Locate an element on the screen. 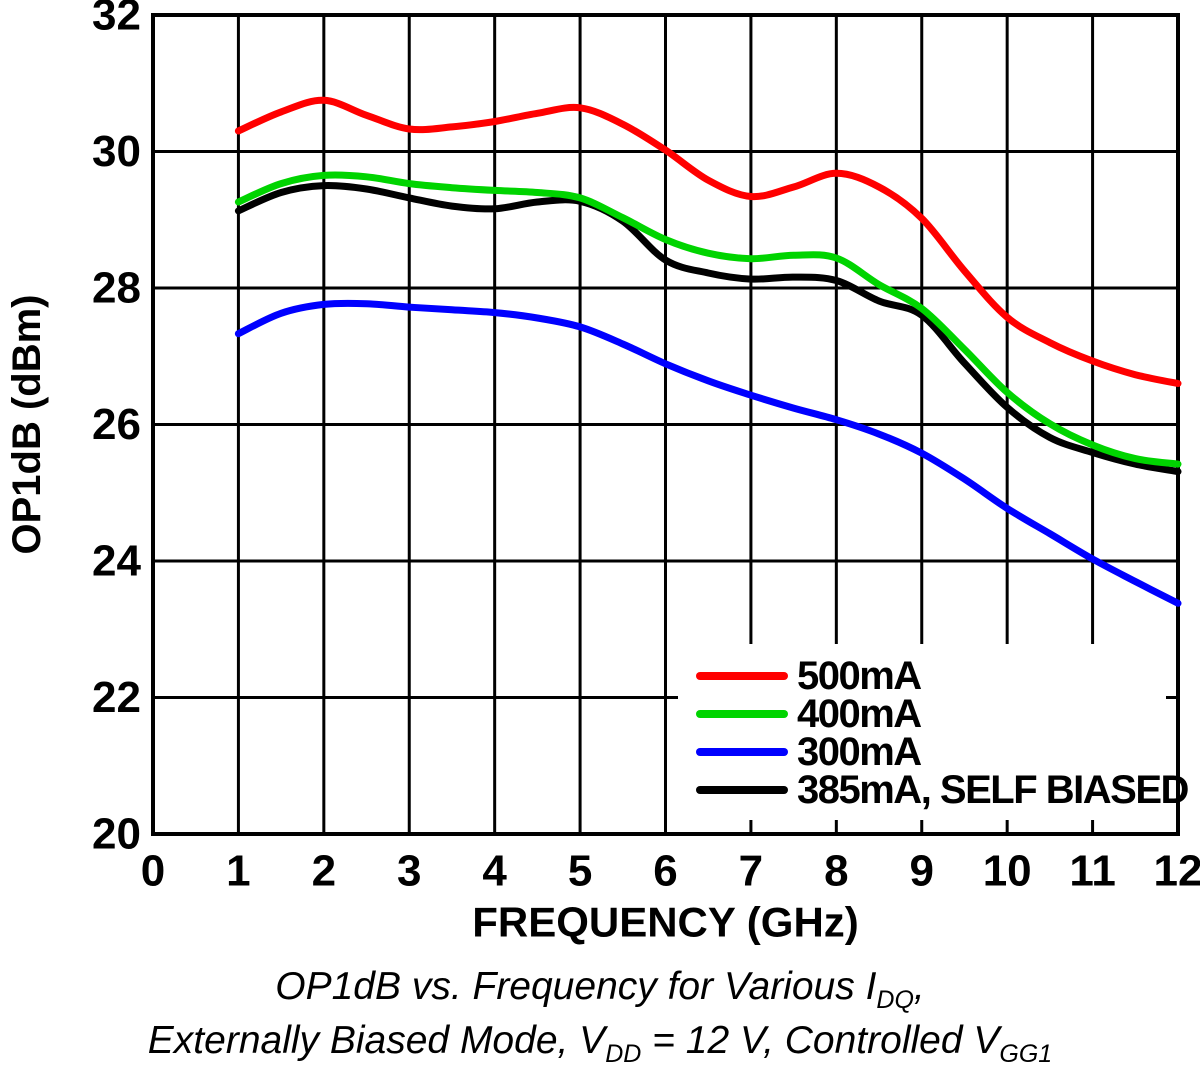 The width and height of the screenshot is (1200, 1077). x-tick-label-5: 5 is located at coordinates (580, 871).